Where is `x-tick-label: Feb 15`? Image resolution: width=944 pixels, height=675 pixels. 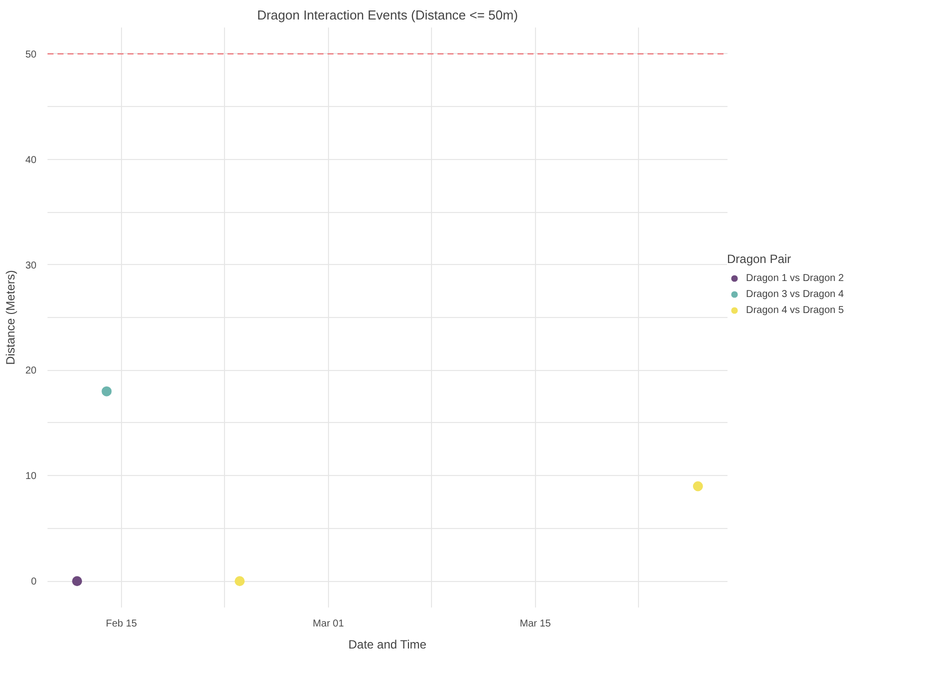
x-tick-label: Feb 15 is located at coordinates (122, 624).